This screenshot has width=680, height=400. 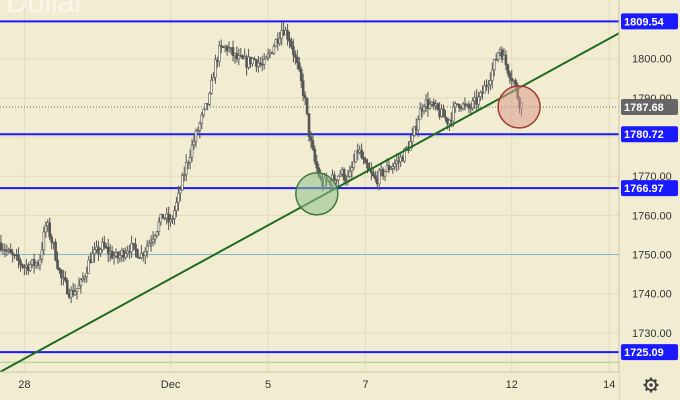 What do you see at coordinates (512, 385) in the screenshot?
I see `time-tick-label: 12` at bounding box center [512, 385].